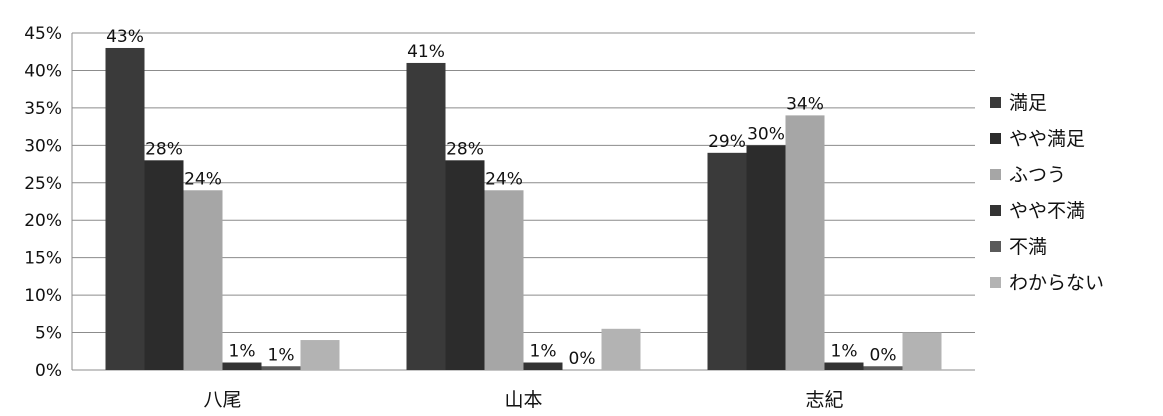 Image resolution: width=1163 pixels, height=416 pixels. What do you see at coordinates (43, 71) in the screenshot?
I see `y-tick-label: 40%` at bounding box center [43, 71].